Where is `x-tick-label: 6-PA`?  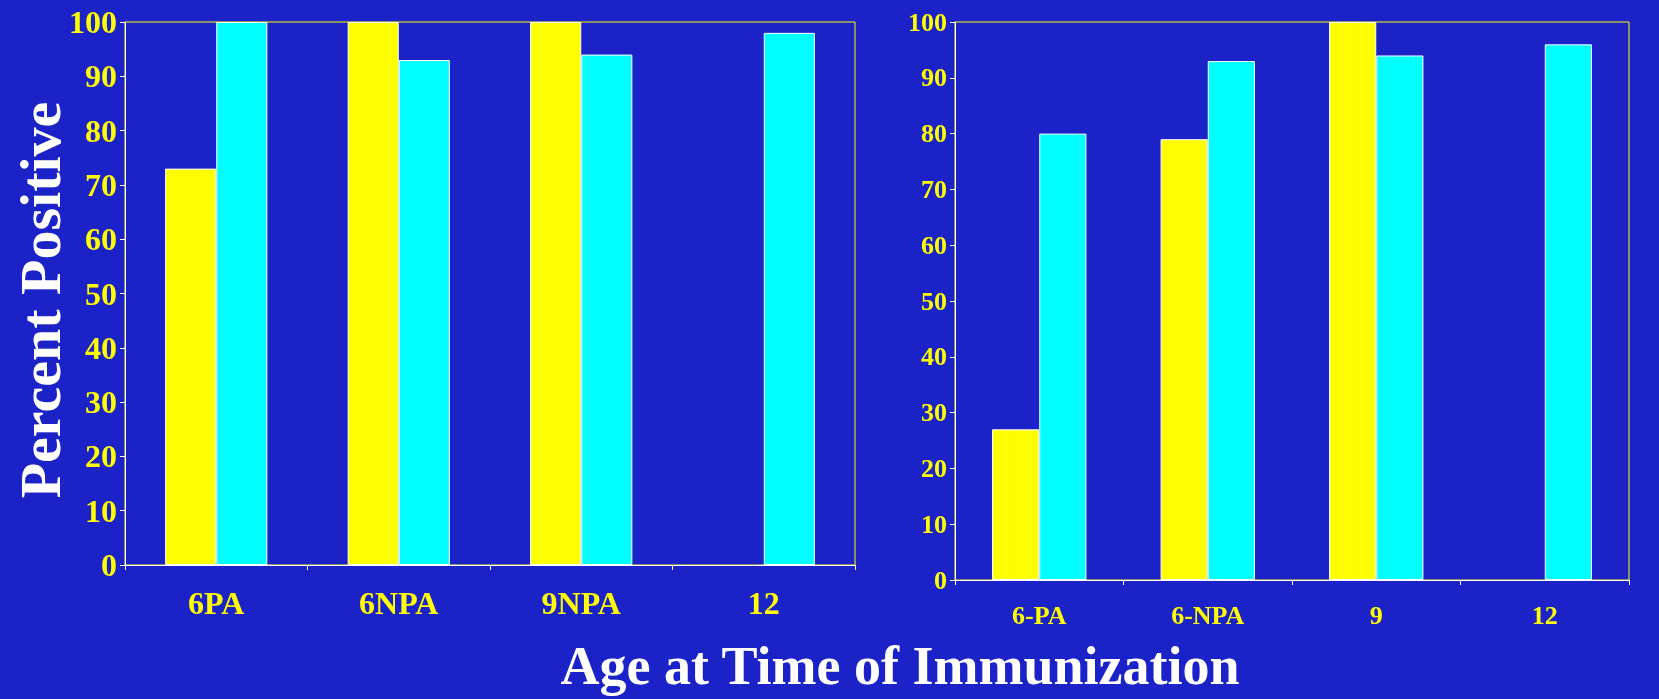 x-tick-label: 6-PA is located at coordinates (1039, 615).